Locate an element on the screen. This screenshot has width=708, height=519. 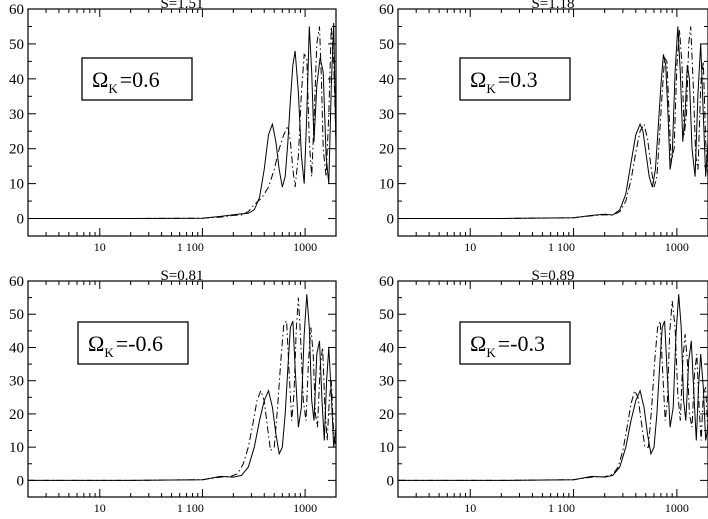
annotation-box: ΩK=-0.3 is located at coordinates (515, 343).